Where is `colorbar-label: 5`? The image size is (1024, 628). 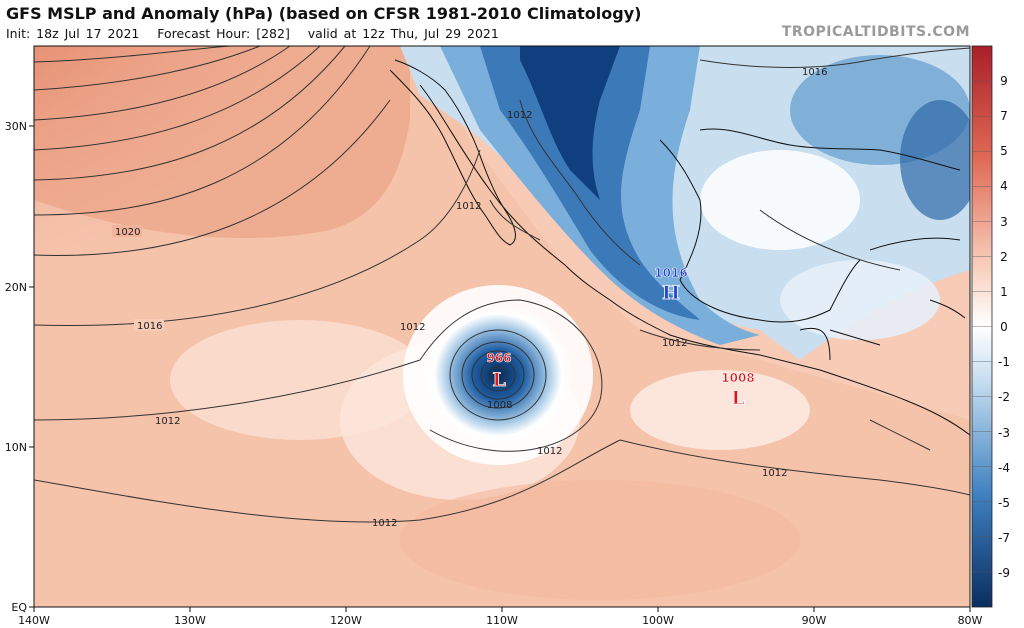
colorbar-label: 5 is located at coordinates (1004, 151).